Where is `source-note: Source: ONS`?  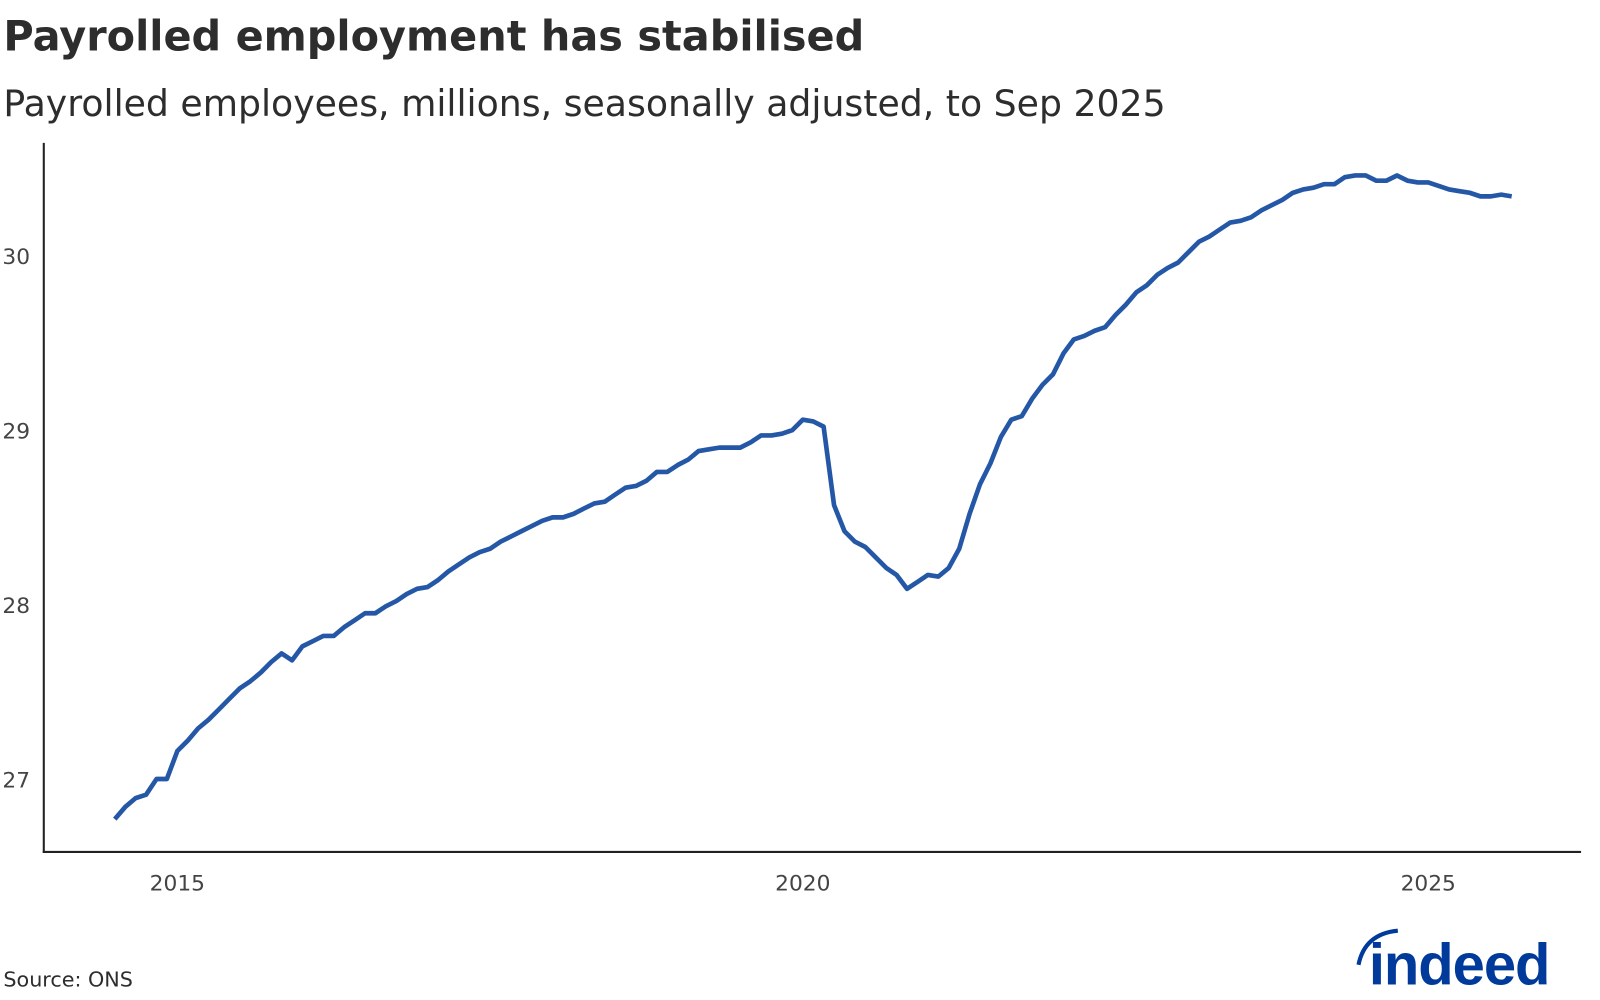
source-note: Source: ONS is located at coordinates (68, 980).